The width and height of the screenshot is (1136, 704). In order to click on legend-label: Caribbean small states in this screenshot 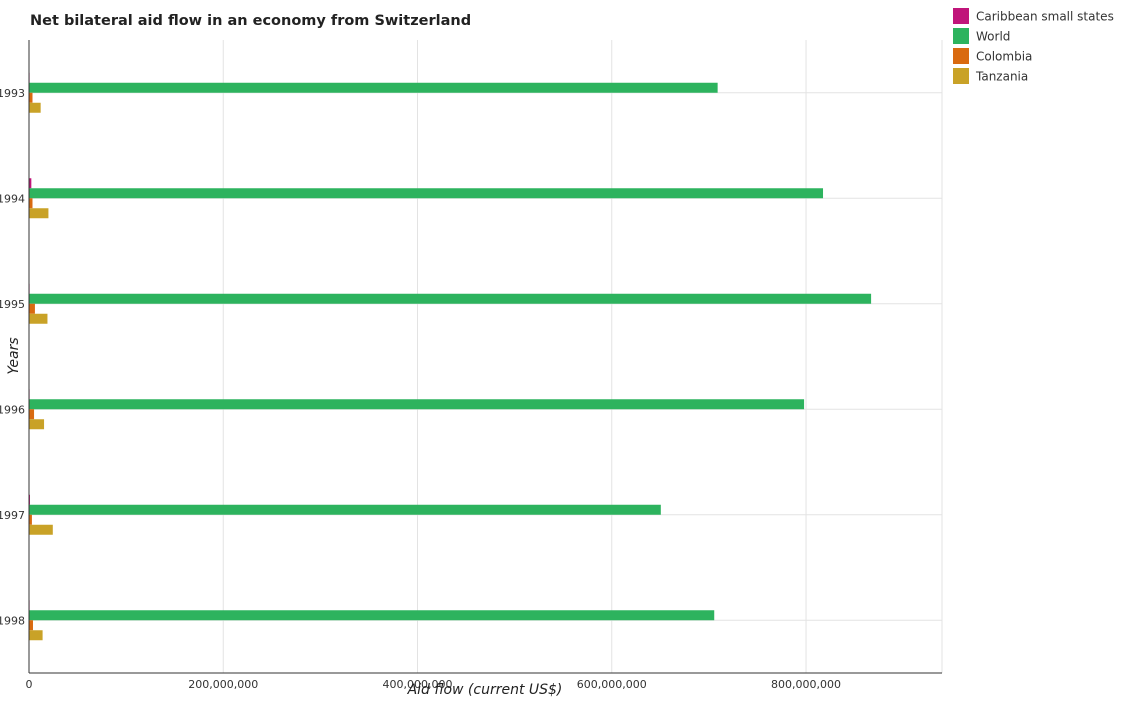, I will do `click(1045, 17)`.